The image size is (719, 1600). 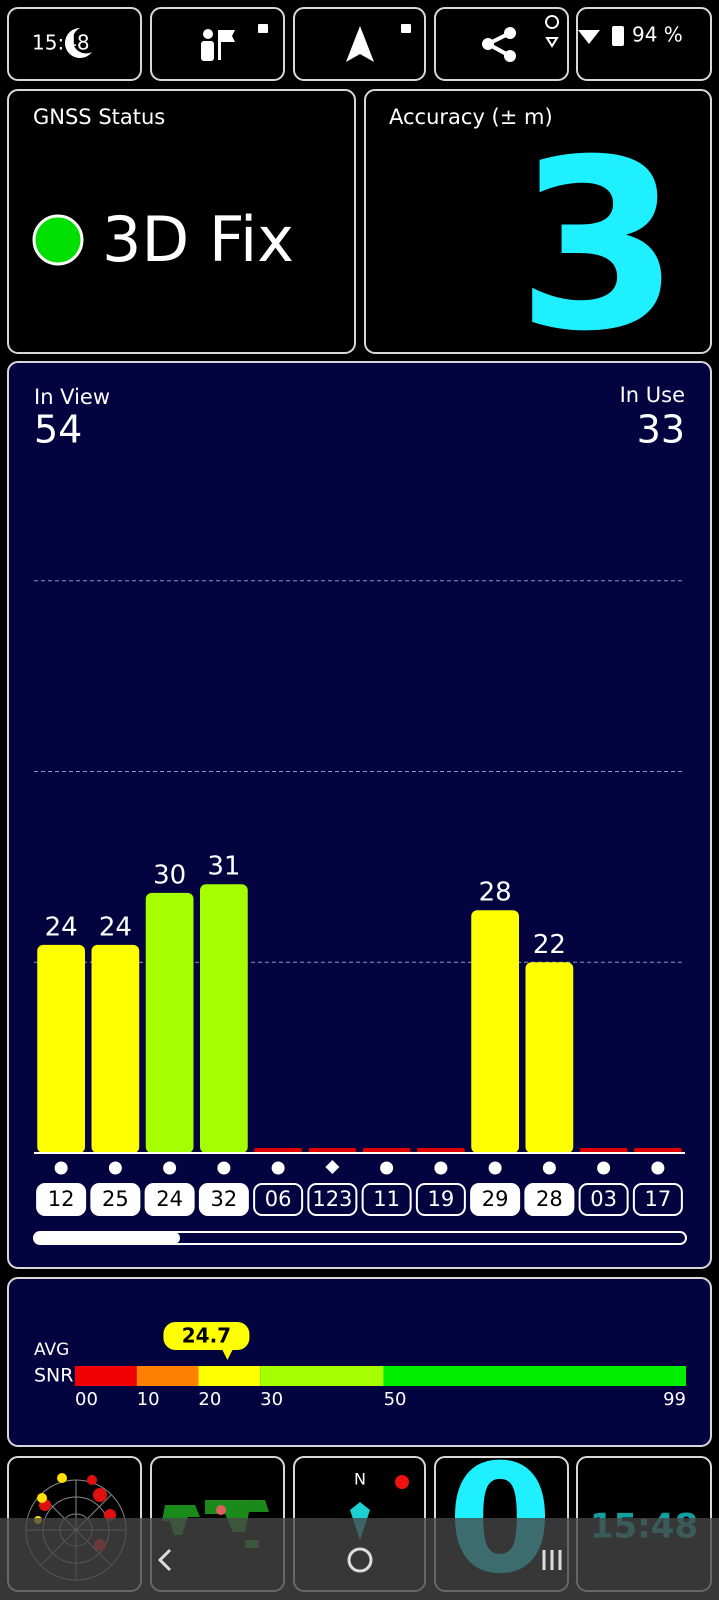 What do you see at coordinates (549, 945) in the screenshot?
I see `bar-value-label: 22` at bounding box center [549, 945].